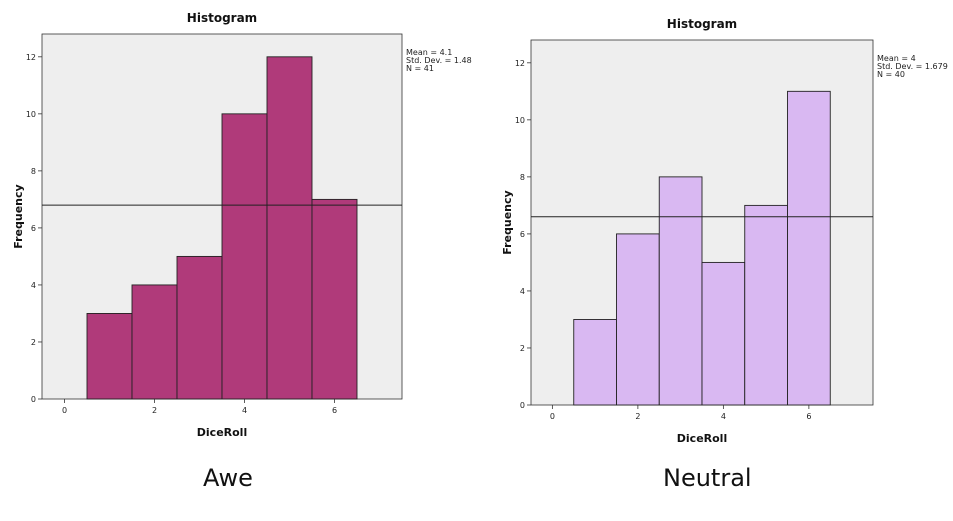  I want to click on stats-line: N = 41, so click(420, 68).